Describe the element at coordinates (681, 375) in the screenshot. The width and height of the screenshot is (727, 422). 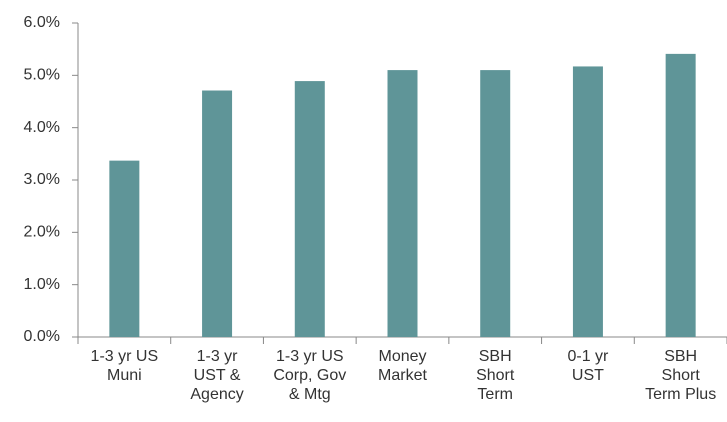
I see `x-tick-label: SBH Short Term Plus` at that location.